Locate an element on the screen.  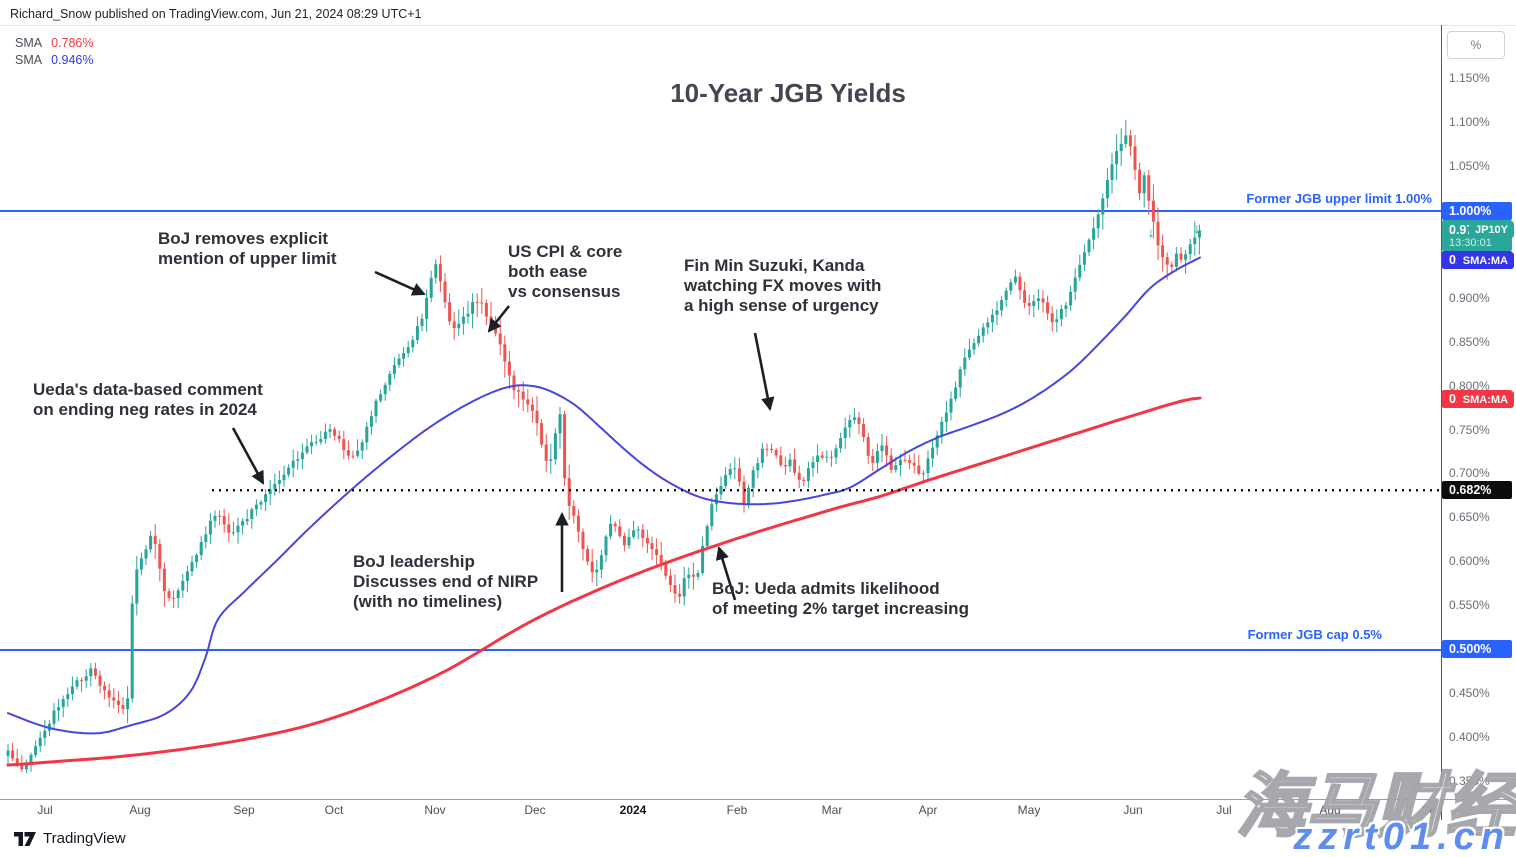
legend-sma-value: 0.786% is located at coordinates (72, 42).